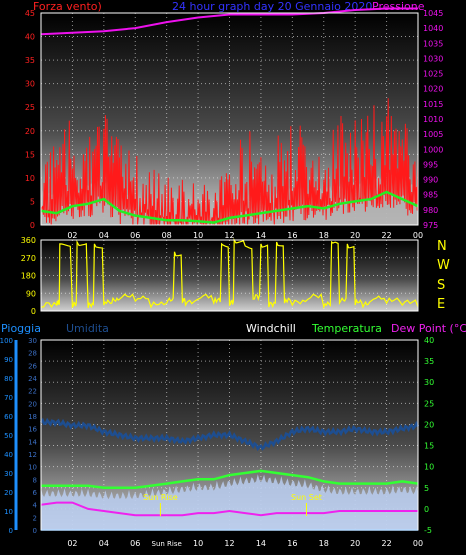 Image resolution: width=466 pixels, height=555 pixels. I want to click on humidity-y-tick-label: 10, so click(32, 468).